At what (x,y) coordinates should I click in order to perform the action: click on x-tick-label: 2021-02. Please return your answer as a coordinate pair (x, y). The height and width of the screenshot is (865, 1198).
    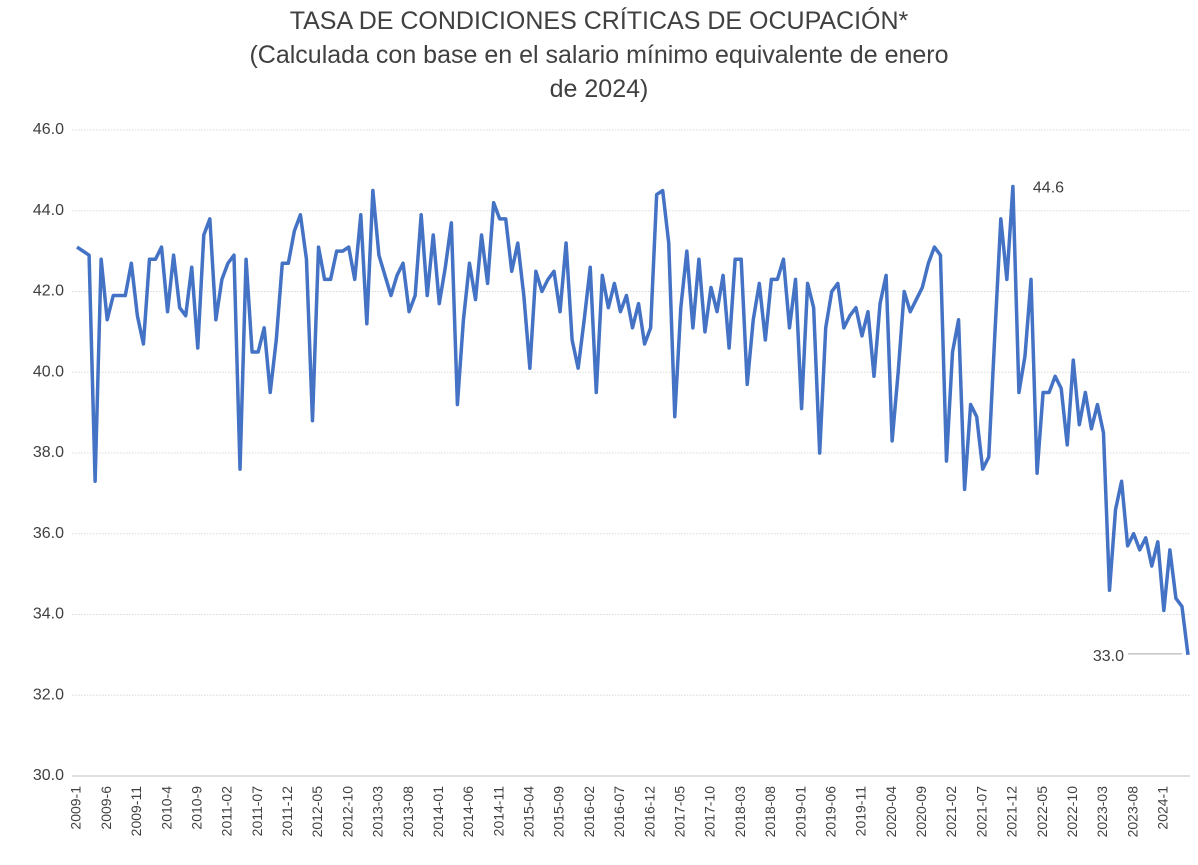
    Looking at the image, I should click on (951, 812).